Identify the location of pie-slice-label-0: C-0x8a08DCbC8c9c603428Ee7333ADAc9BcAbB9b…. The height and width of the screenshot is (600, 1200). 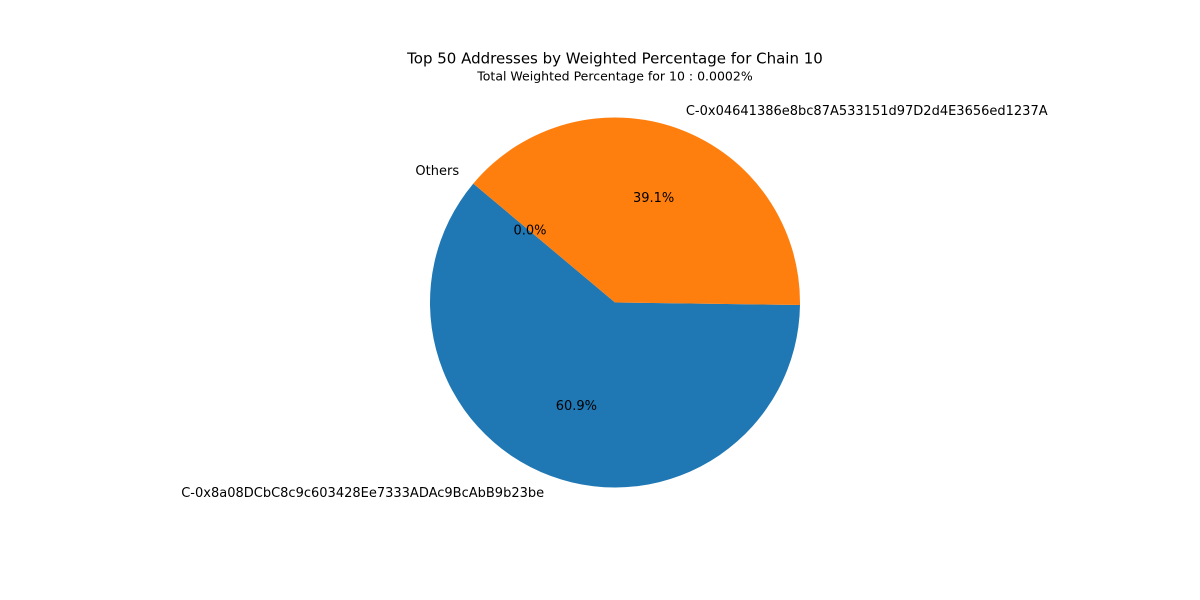
(362, 493).